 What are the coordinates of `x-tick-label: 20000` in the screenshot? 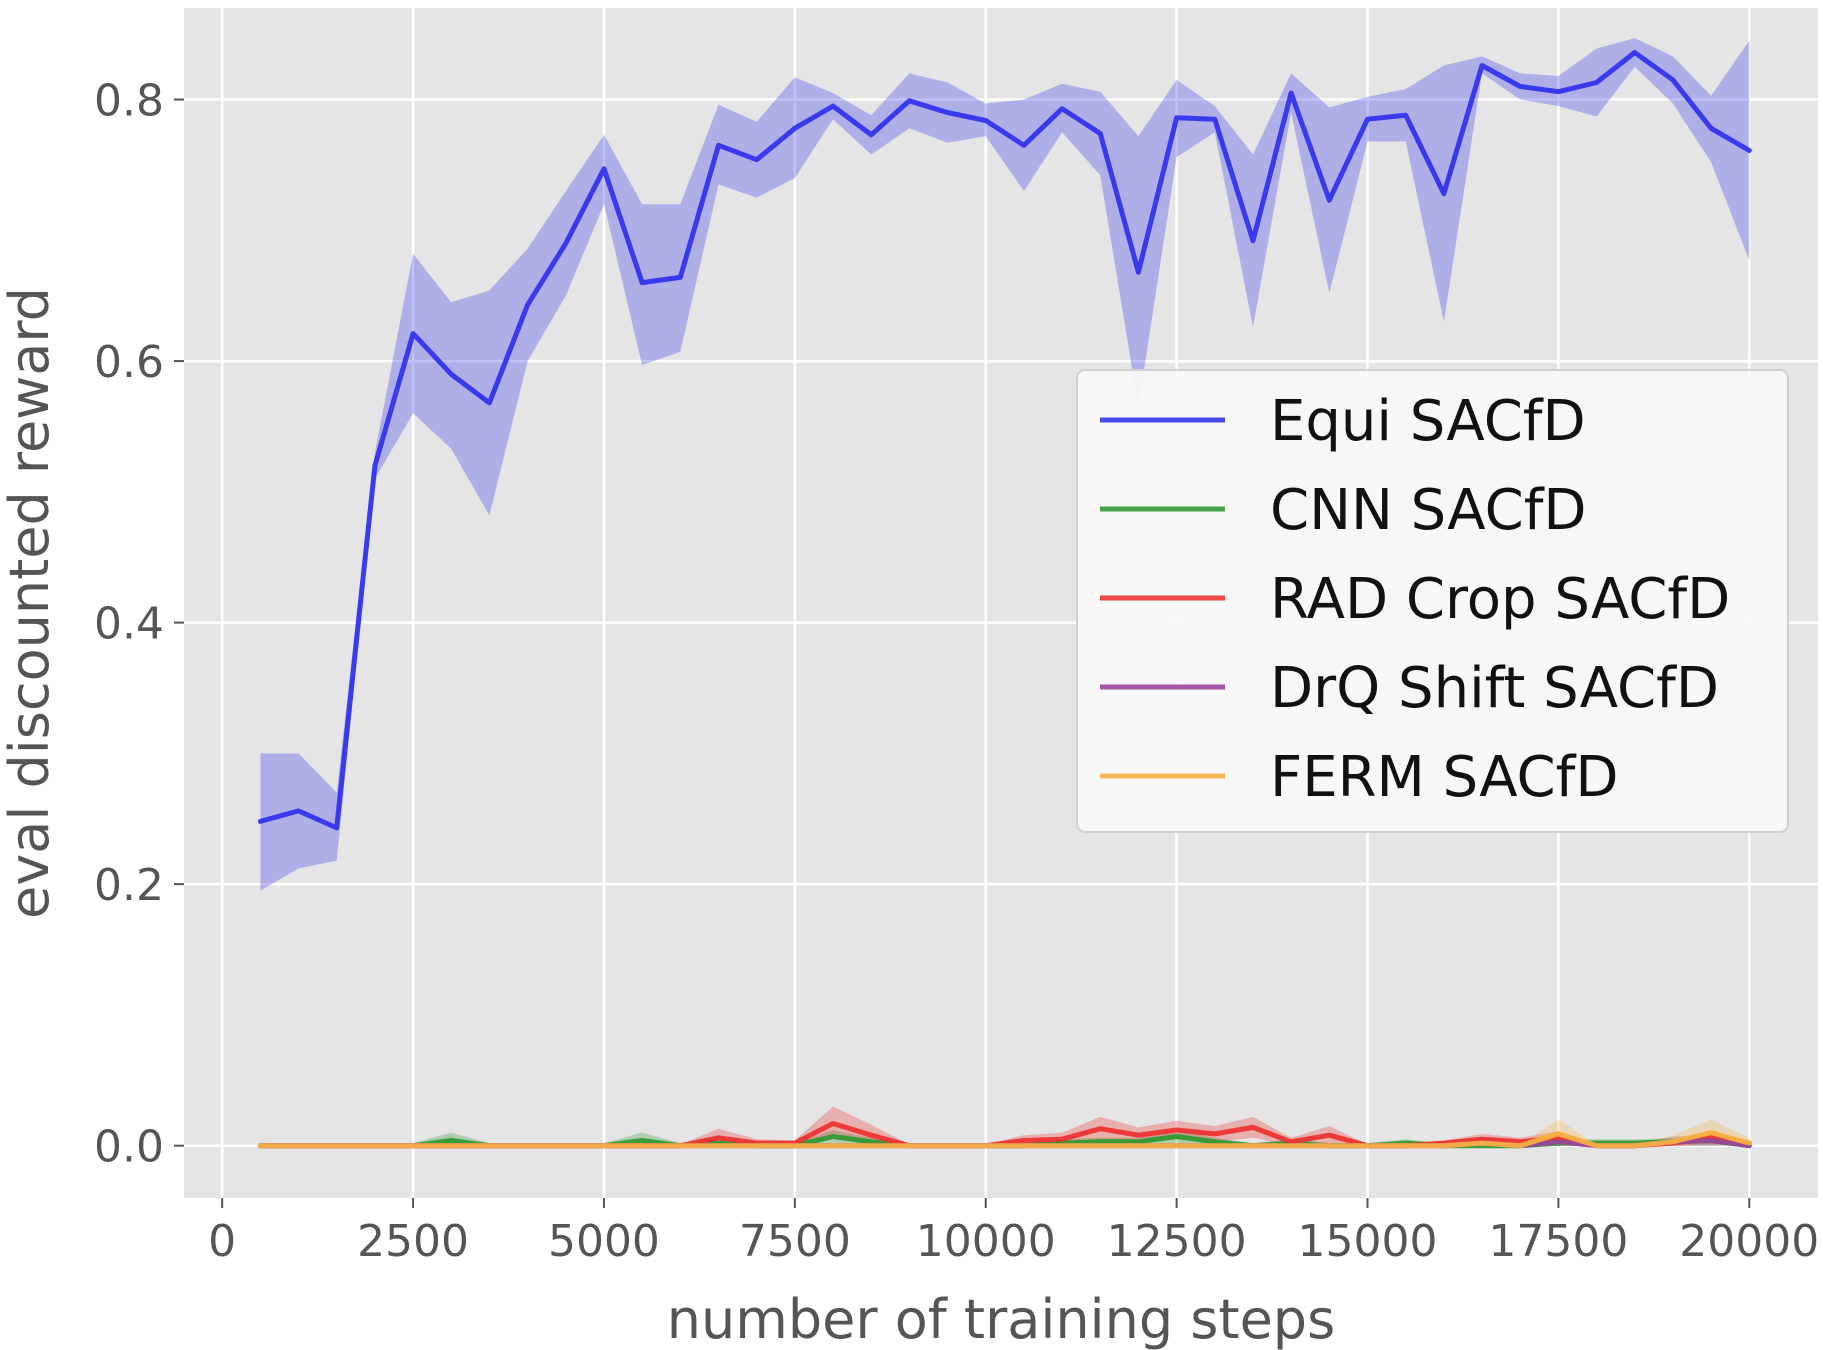 It's located at (1749, 1241).